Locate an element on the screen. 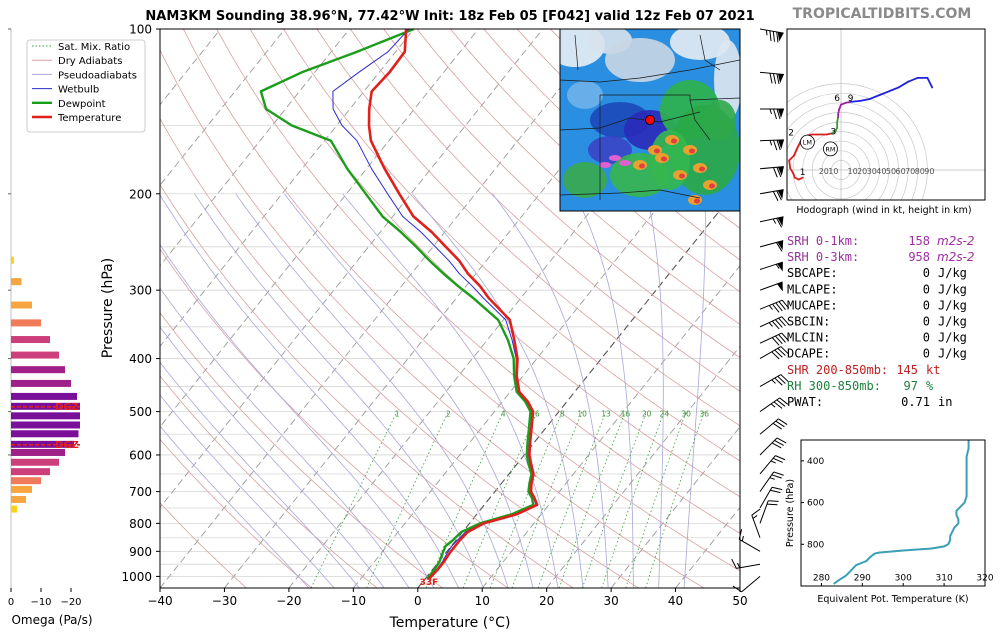  index-unit: m2s-2 is located at coordinates (956, 257).